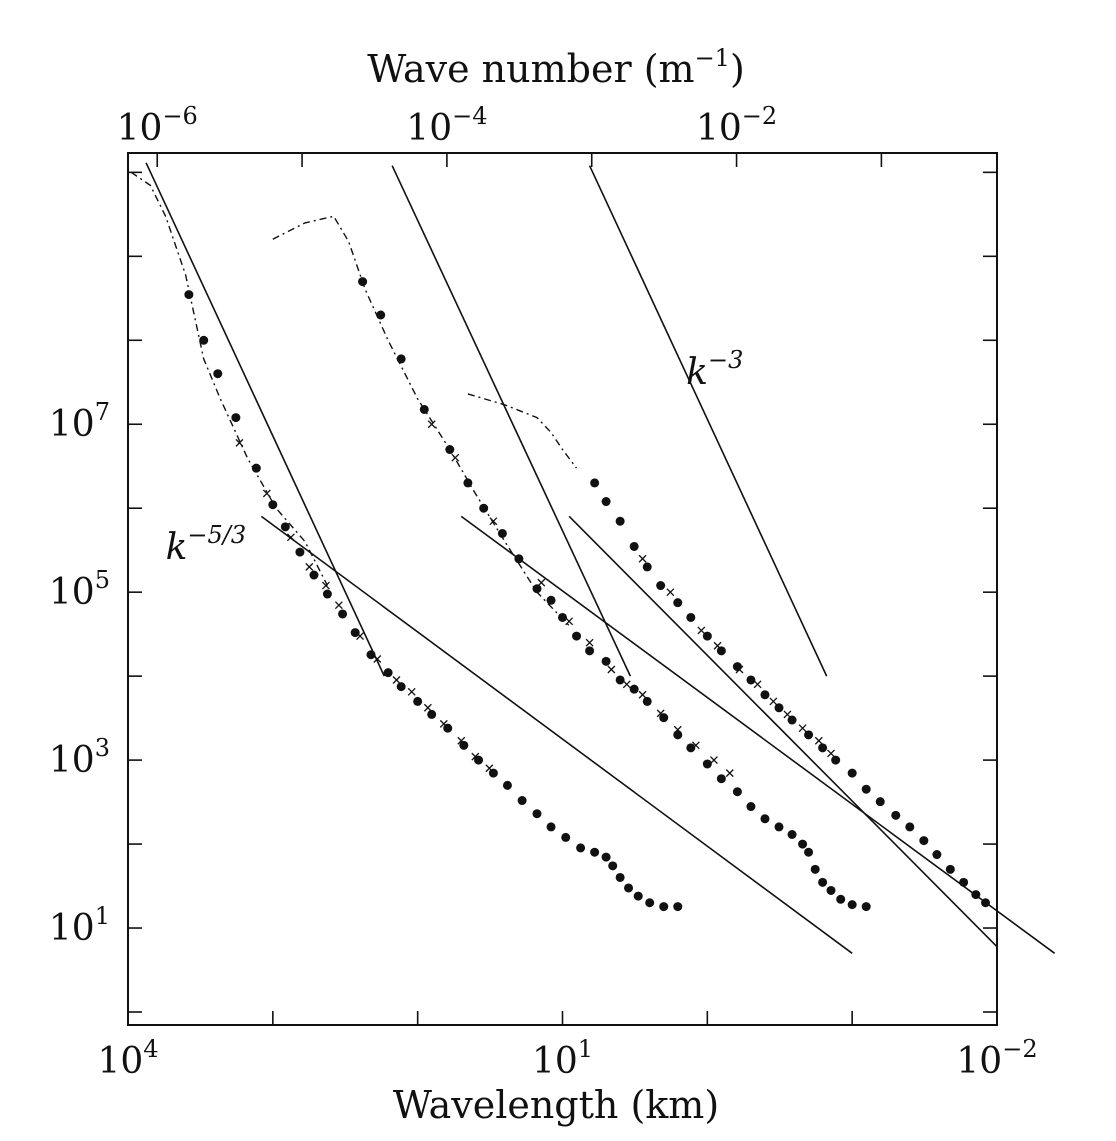 The image size is (1116, 1141). What do you see at coordinates (127, 1058) in the screenshot?
I see `x-tick-label-10000: 104` at bounding box center [127, 1058].